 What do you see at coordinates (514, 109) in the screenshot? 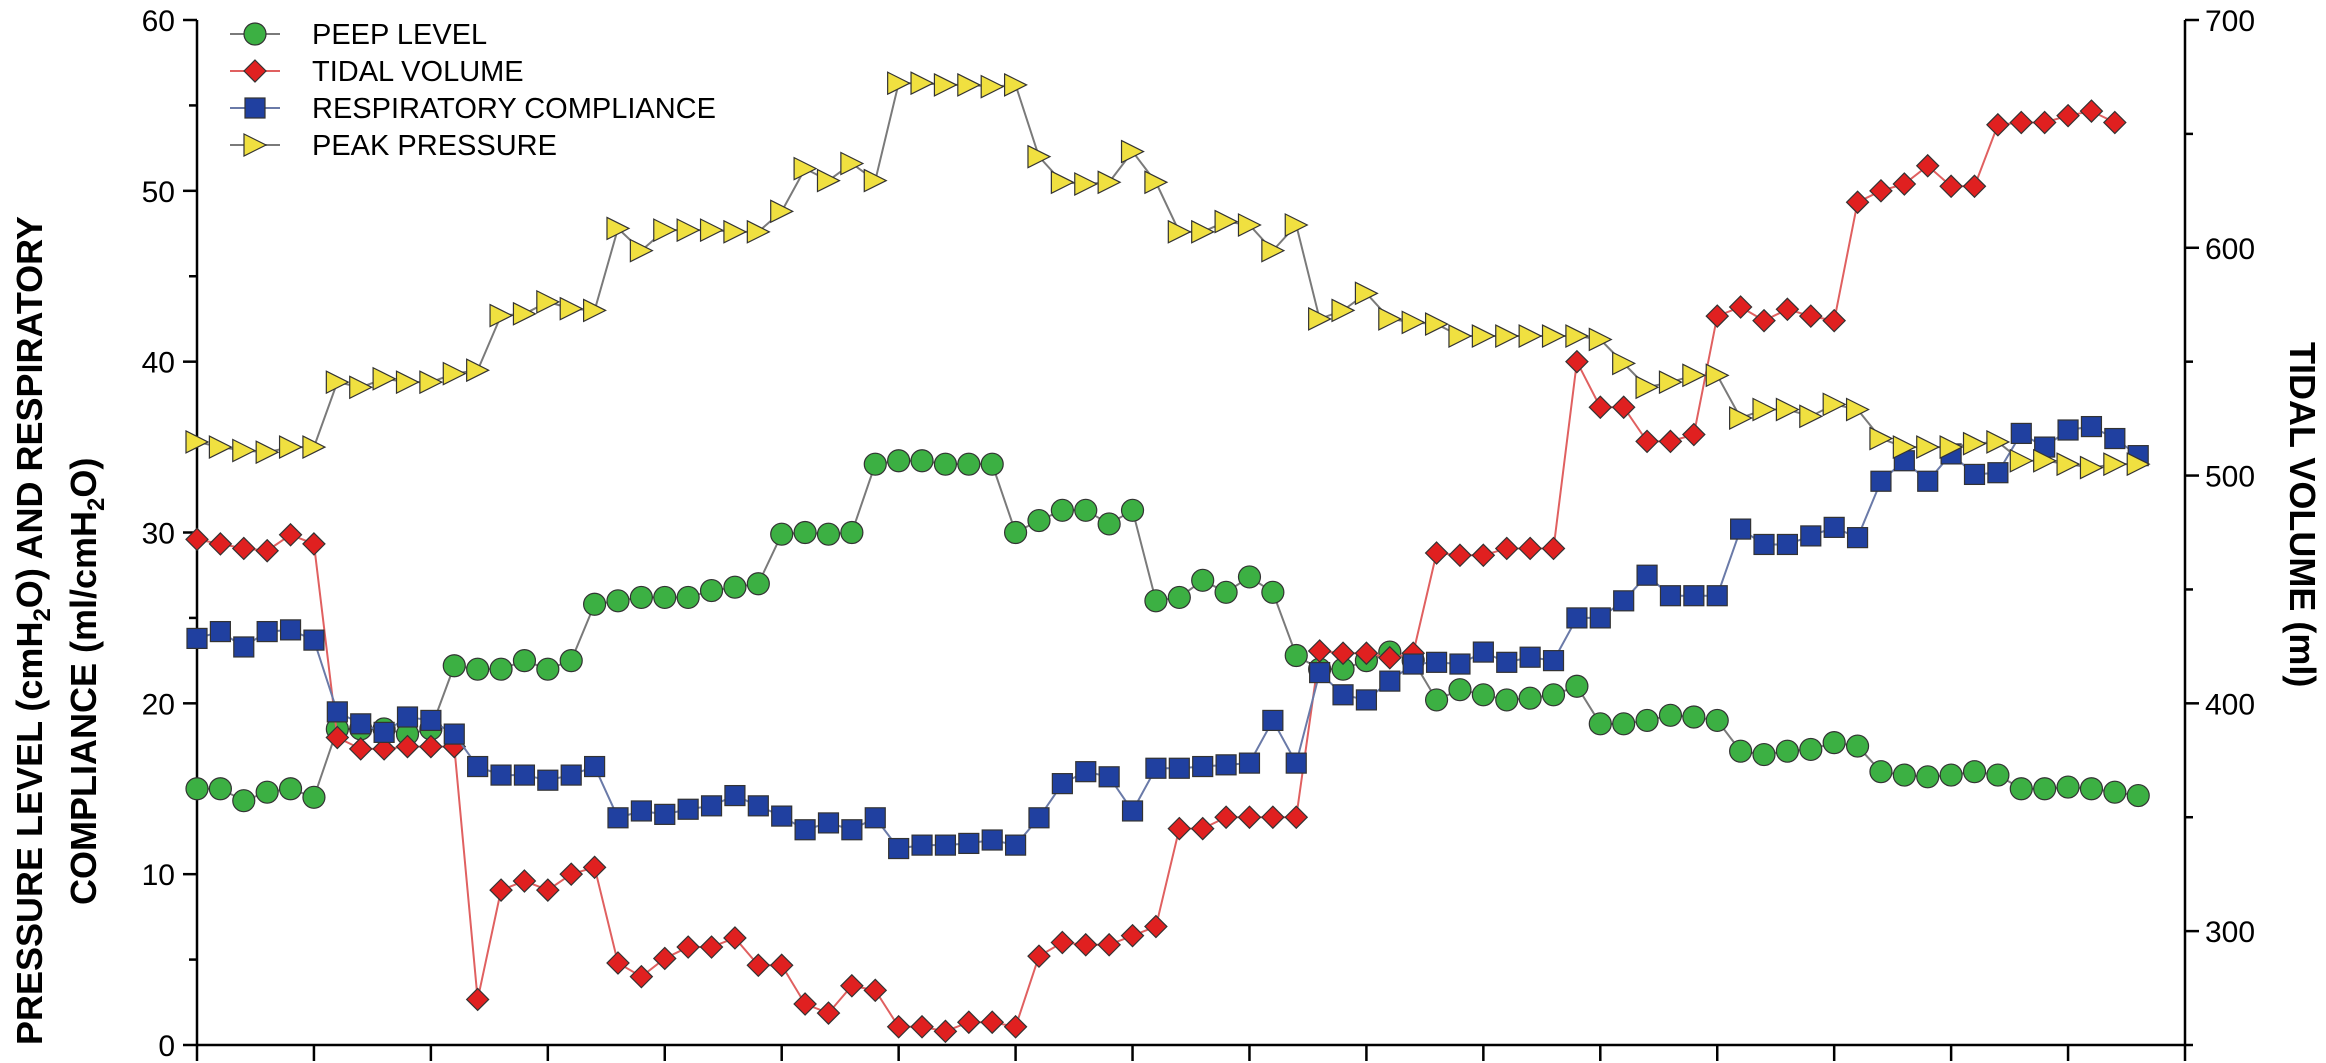
I see `legend-label: RESPIRATORY COMPLIANCE` at bounding box center [514, 109].